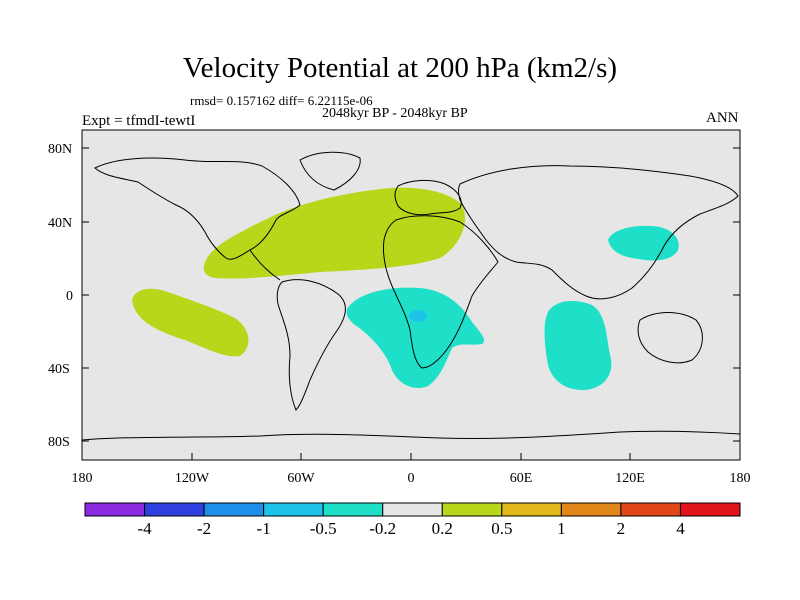  I want to click on colorbar, so click(412, 509).